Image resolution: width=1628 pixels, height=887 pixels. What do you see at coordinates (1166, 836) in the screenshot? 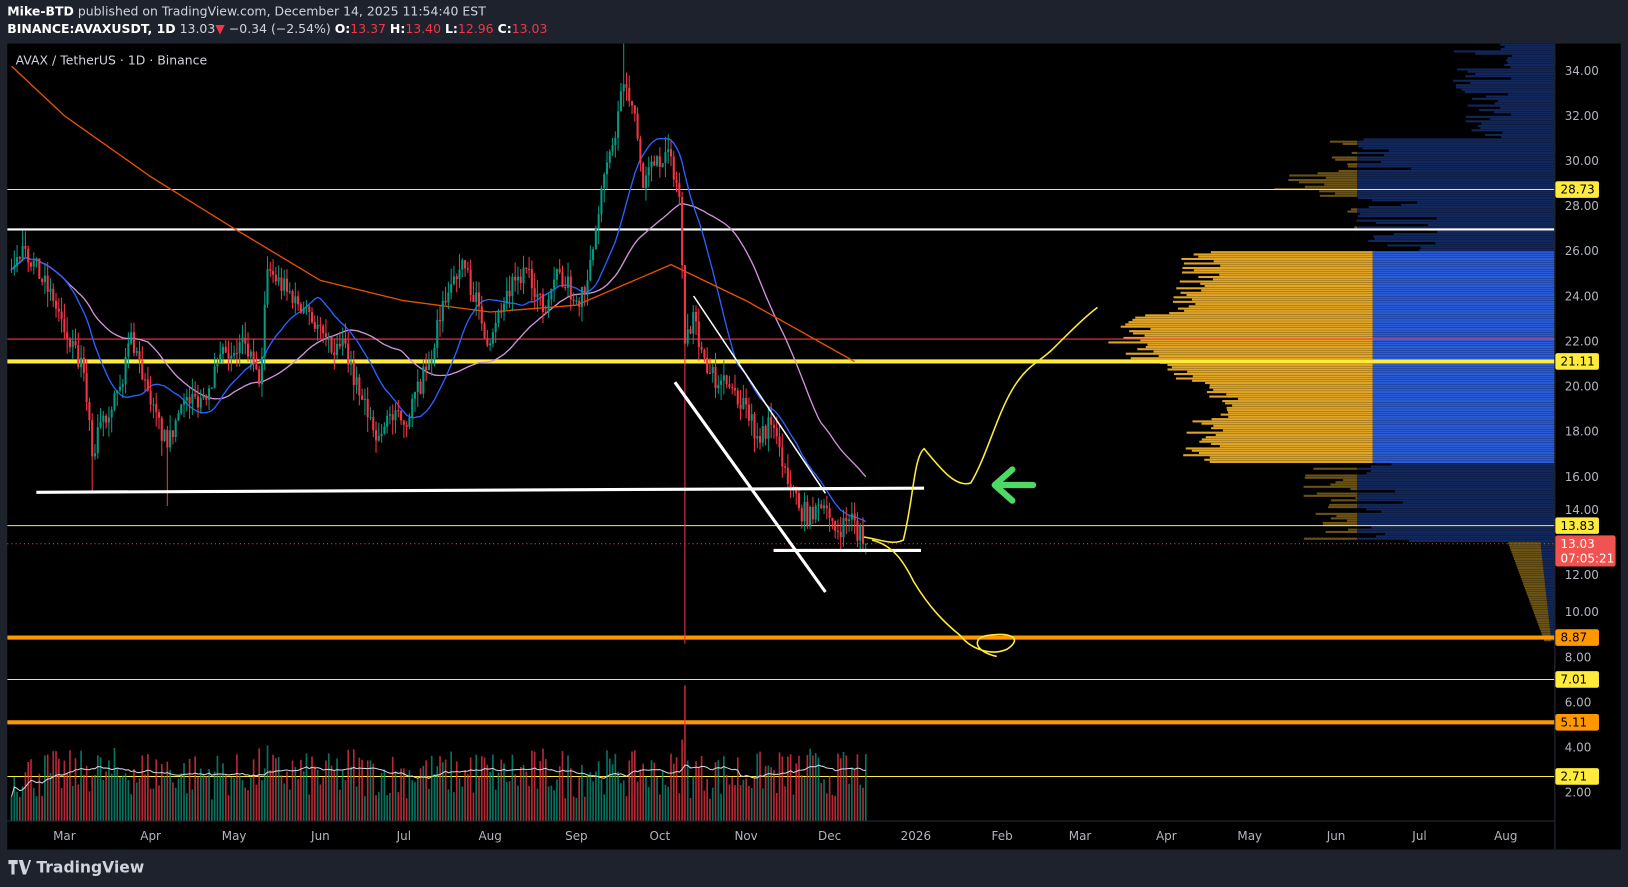
I see `time-tick-label: Apr` at bounding box center [1166, 836].